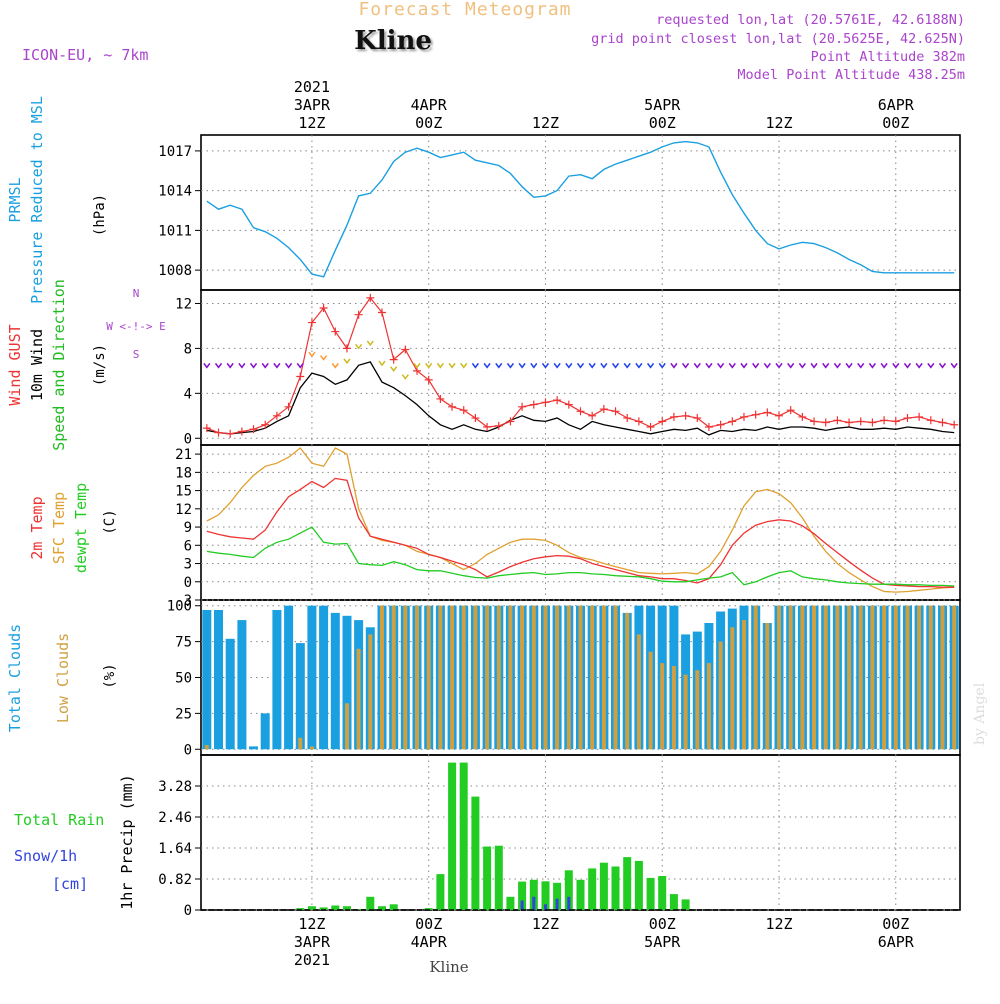 Image resolution: width=1000 pixels, height=1004 pixels. Describe the element at coordinates (85, 55) in the screenshot. I see `model-label: ICON-EU, ~ 7km` at that location.